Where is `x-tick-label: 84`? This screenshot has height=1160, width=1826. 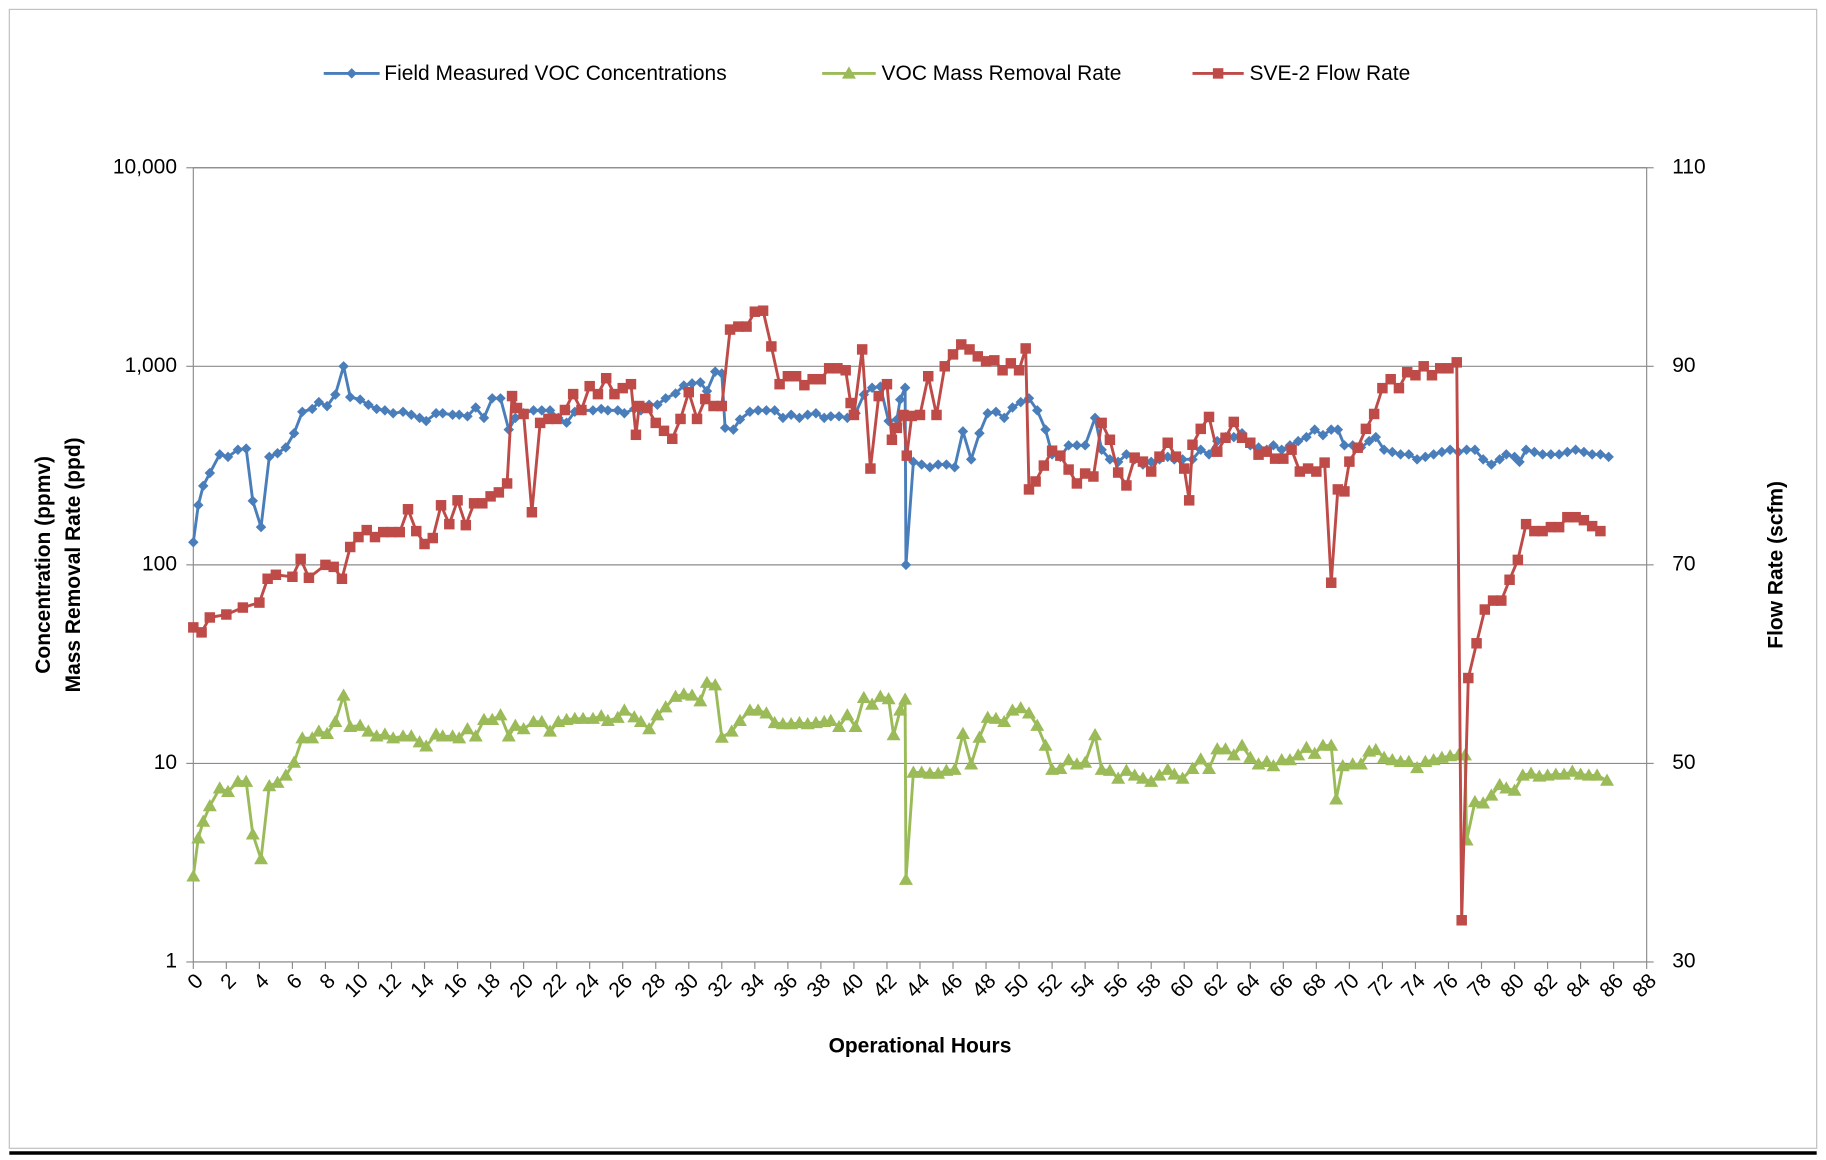
x-tick-label: 84 is located at coordinates (1578, 985).